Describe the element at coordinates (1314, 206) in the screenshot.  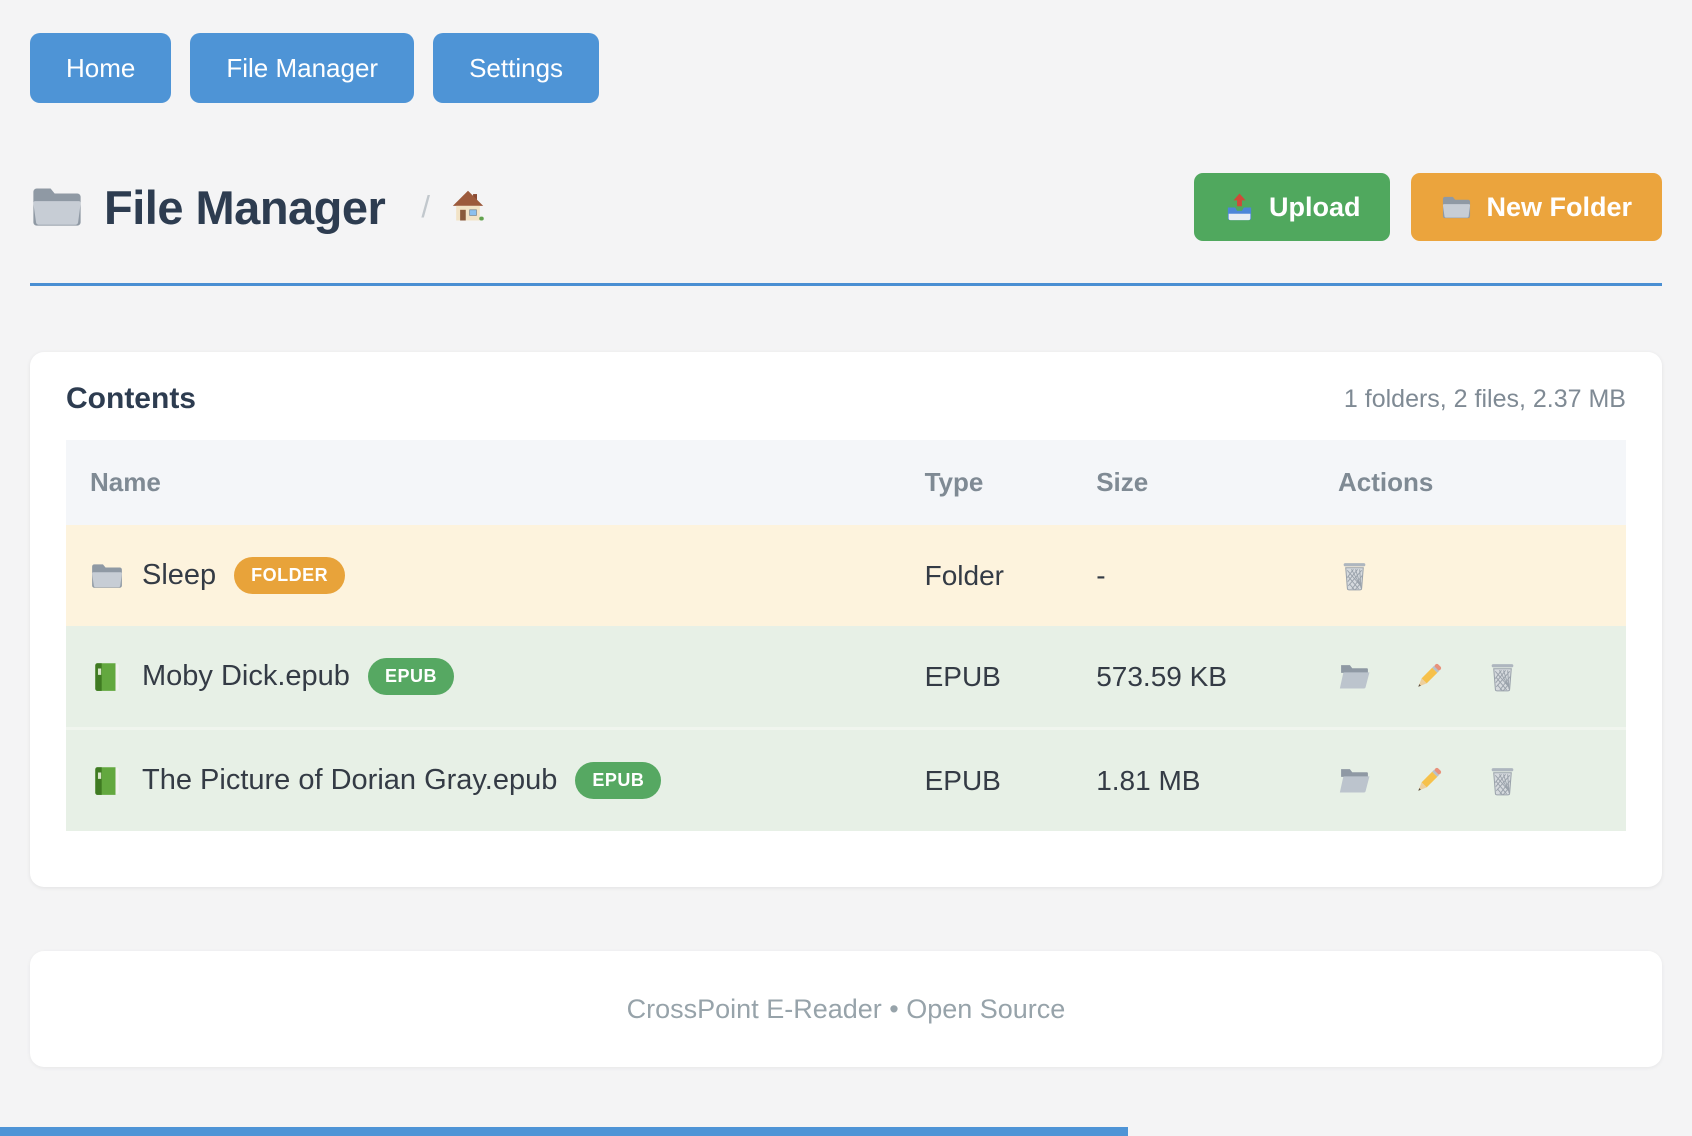
I see `upload-button-label: Upload` at that location.